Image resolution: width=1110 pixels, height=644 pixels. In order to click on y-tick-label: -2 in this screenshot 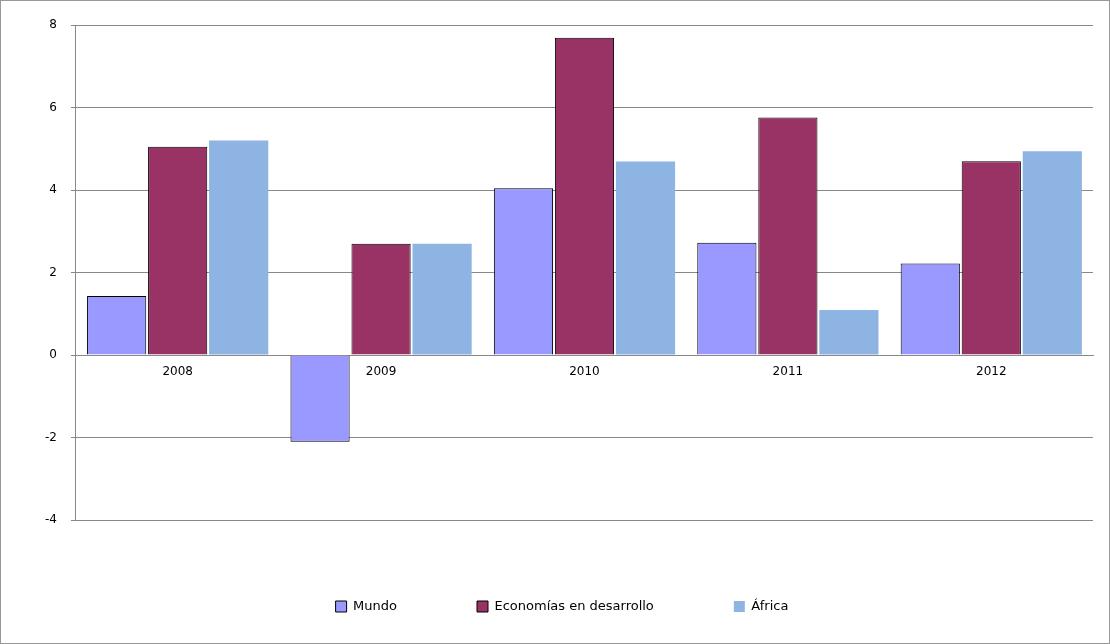, I will do `click(51, 436)`.